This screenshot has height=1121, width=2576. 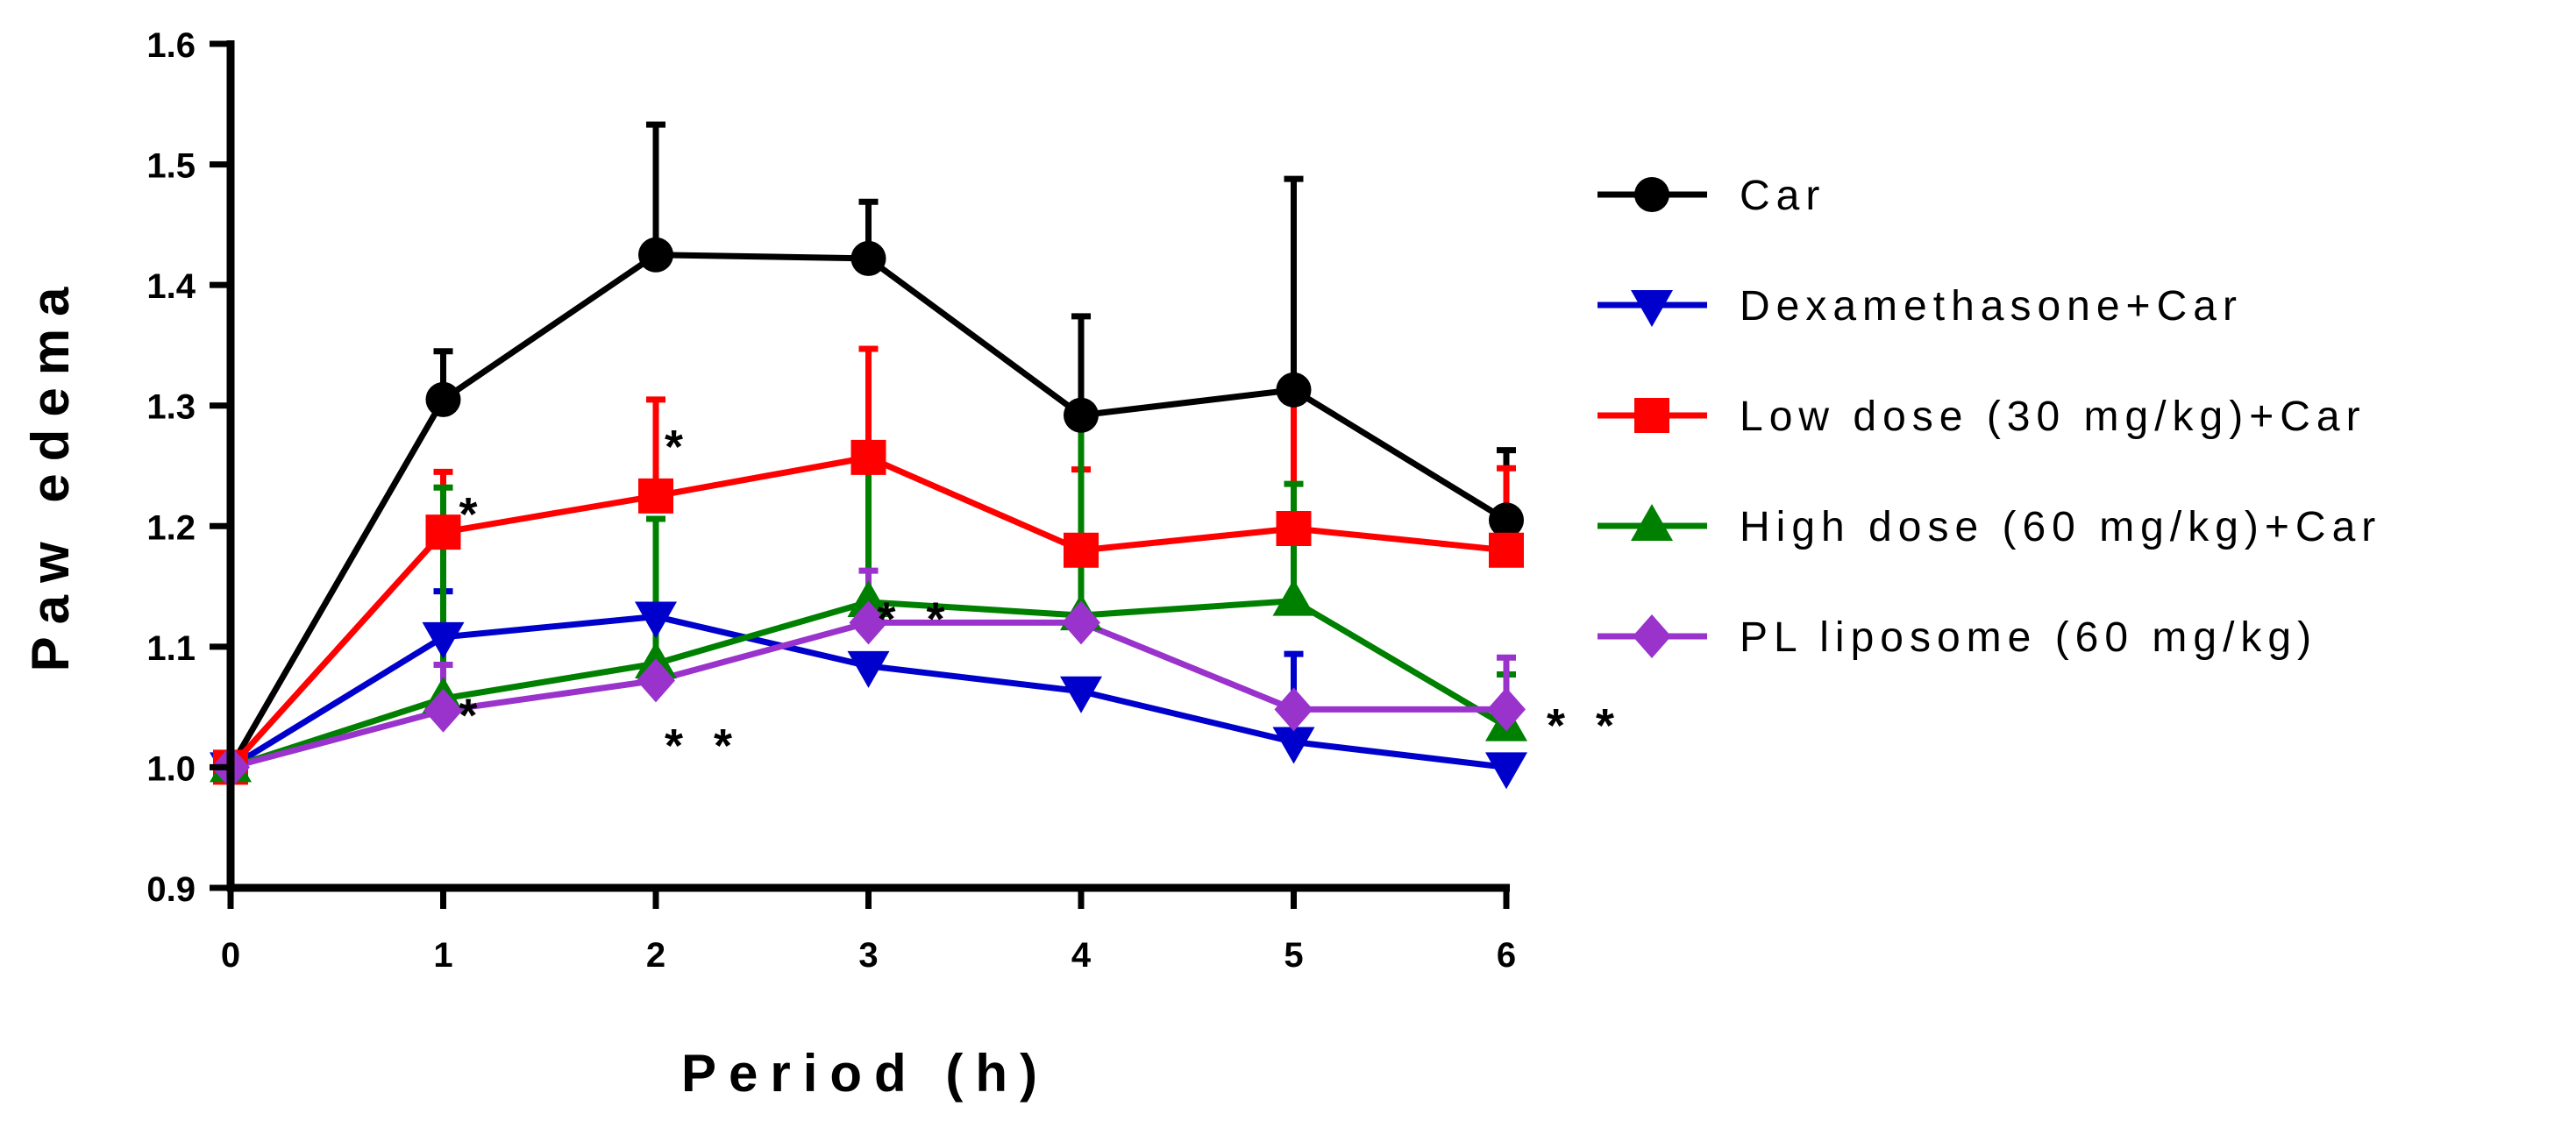 What do you see at coordinates (171, 408) in the screenshot?
I see `y-tick-label: 1.3` at bounding box center [171, 408].